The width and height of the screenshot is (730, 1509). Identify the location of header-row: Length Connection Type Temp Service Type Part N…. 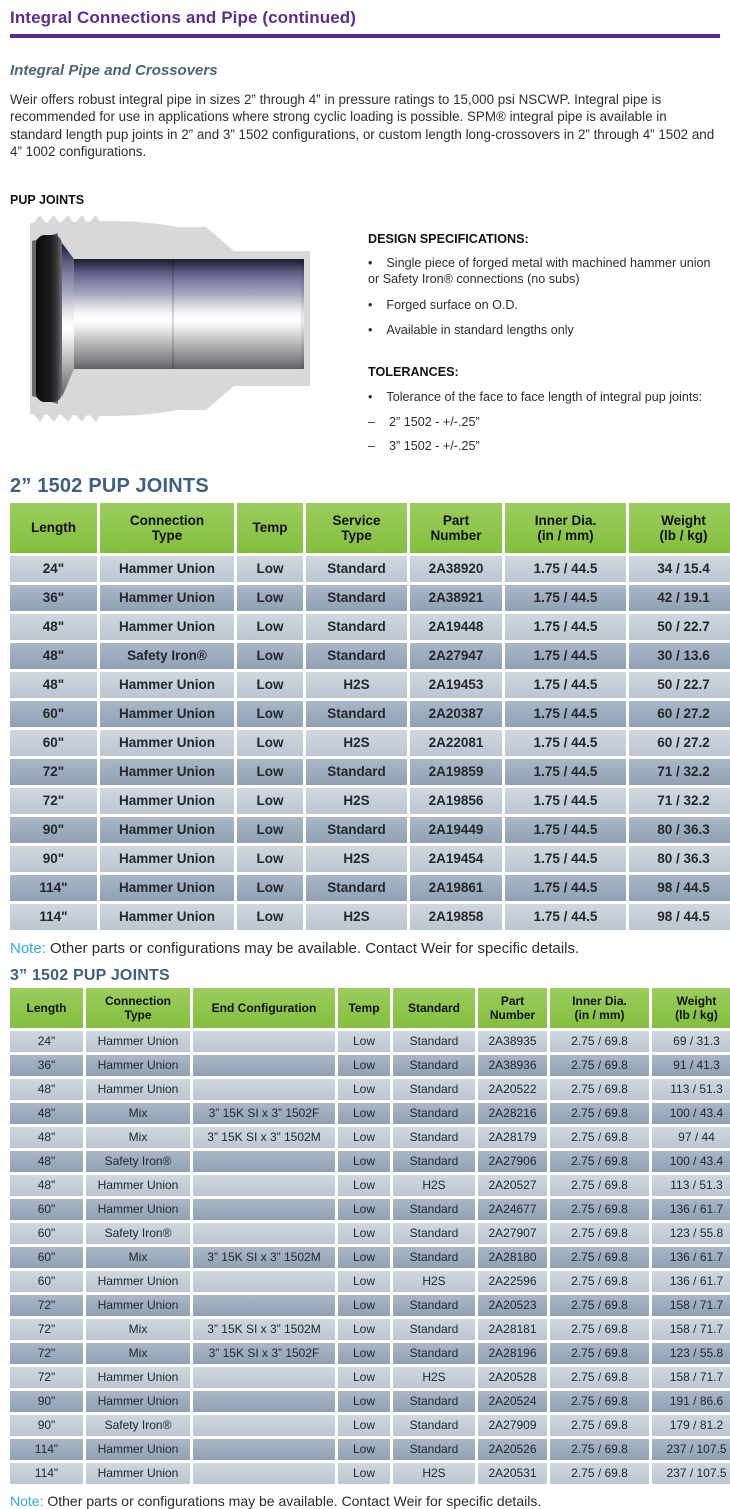
(370, 527).